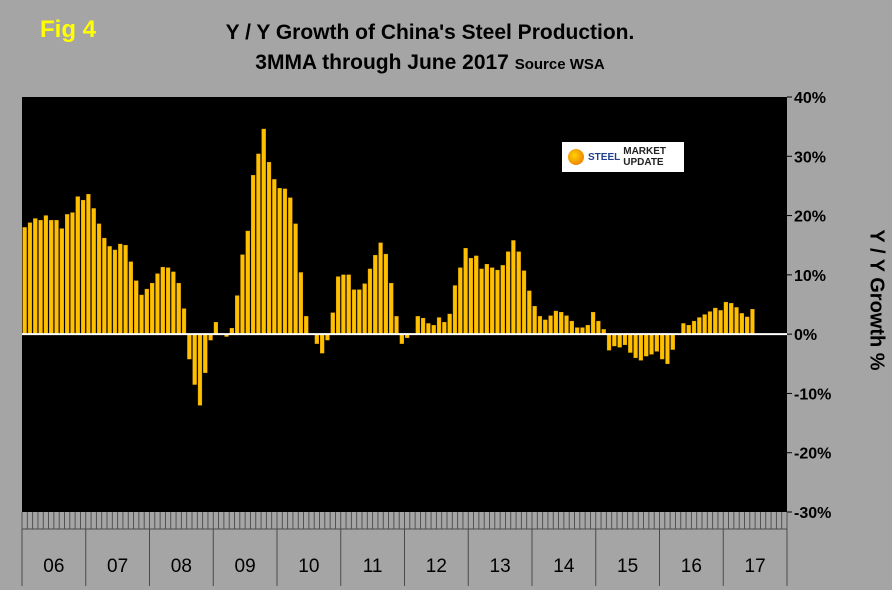 The height and width of the screenshot is (590, 892). I want to click on x-year-label: 16, so click(691, 566).